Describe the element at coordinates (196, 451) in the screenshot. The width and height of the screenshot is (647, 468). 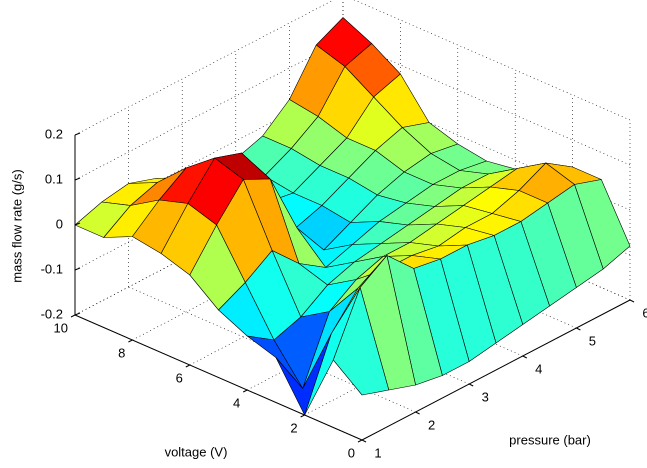
I see `y-axis-label: voltage (V)` at that location.